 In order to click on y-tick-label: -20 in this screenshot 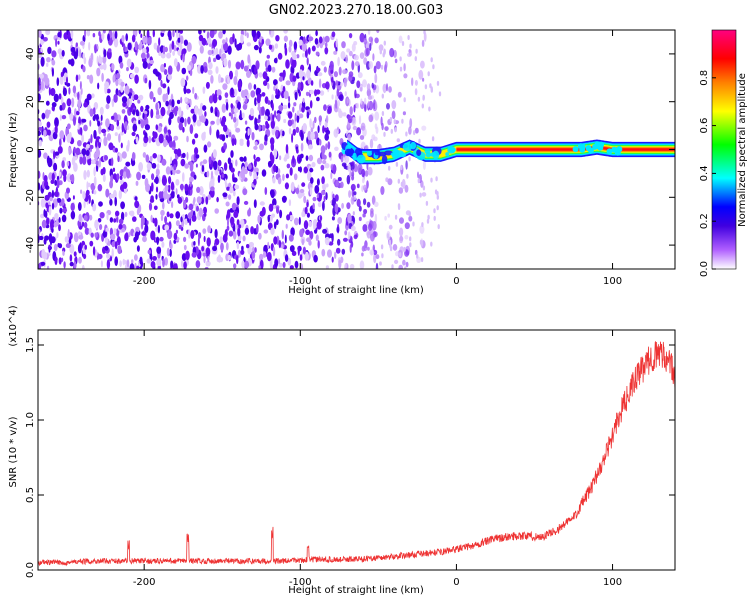, I will do `click(30, 197)`.